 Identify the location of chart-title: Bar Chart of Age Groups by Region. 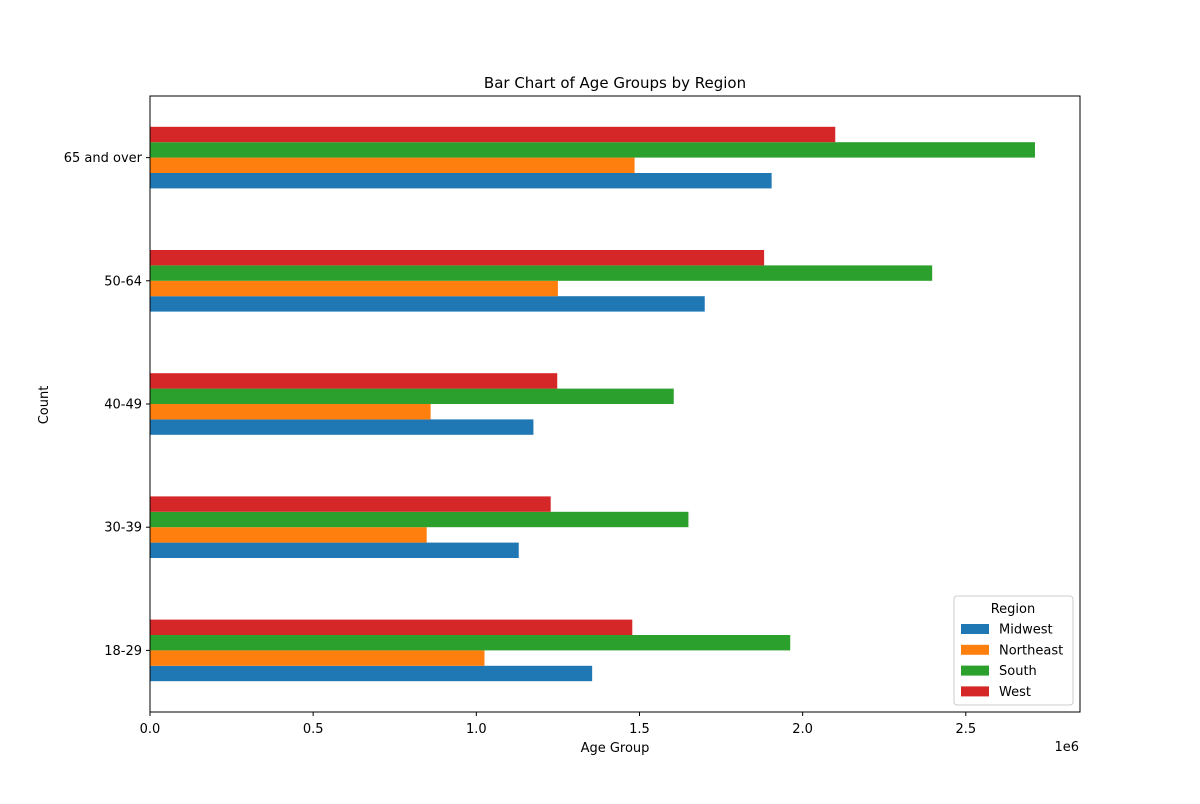
(615, 83).